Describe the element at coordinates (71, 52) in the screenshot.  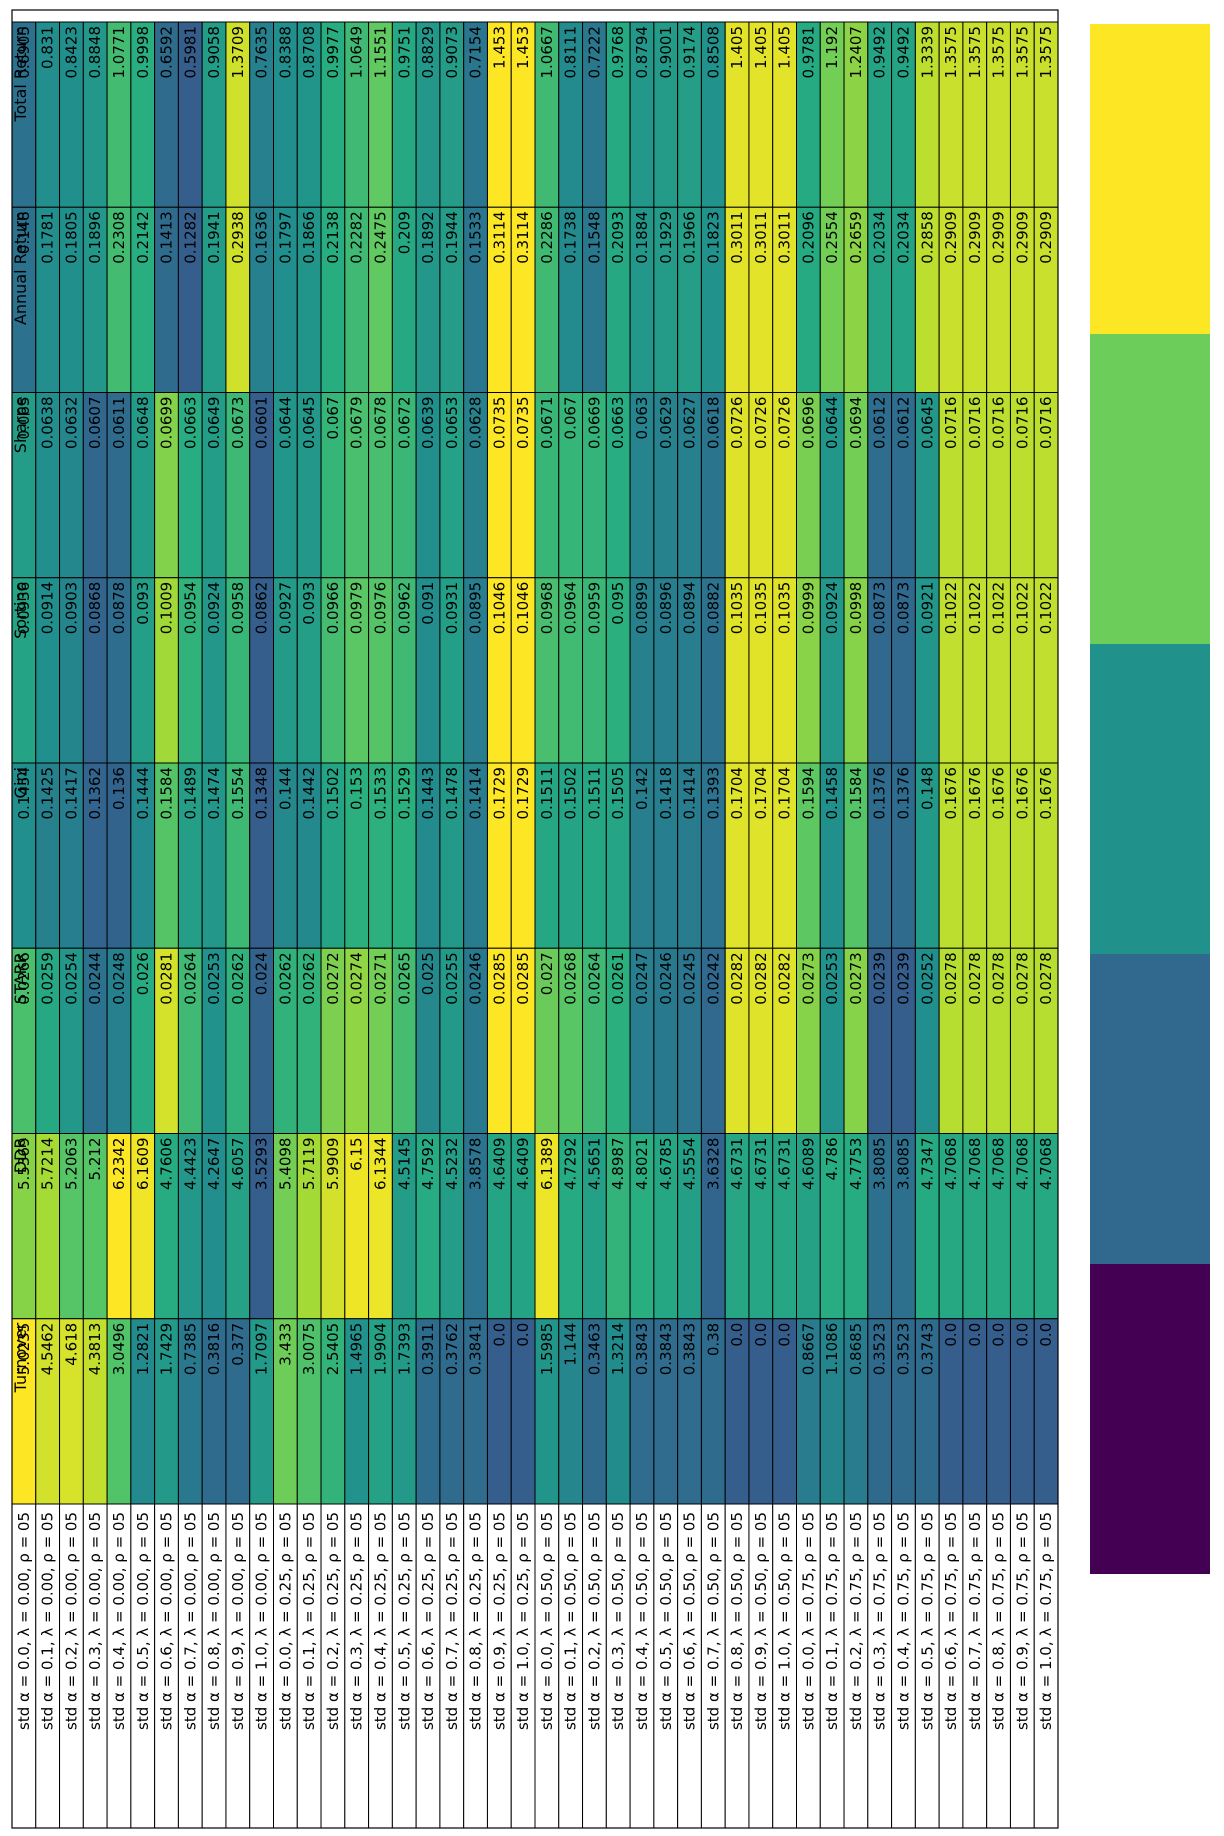
I see `cell-value: 0.8423` at that location.